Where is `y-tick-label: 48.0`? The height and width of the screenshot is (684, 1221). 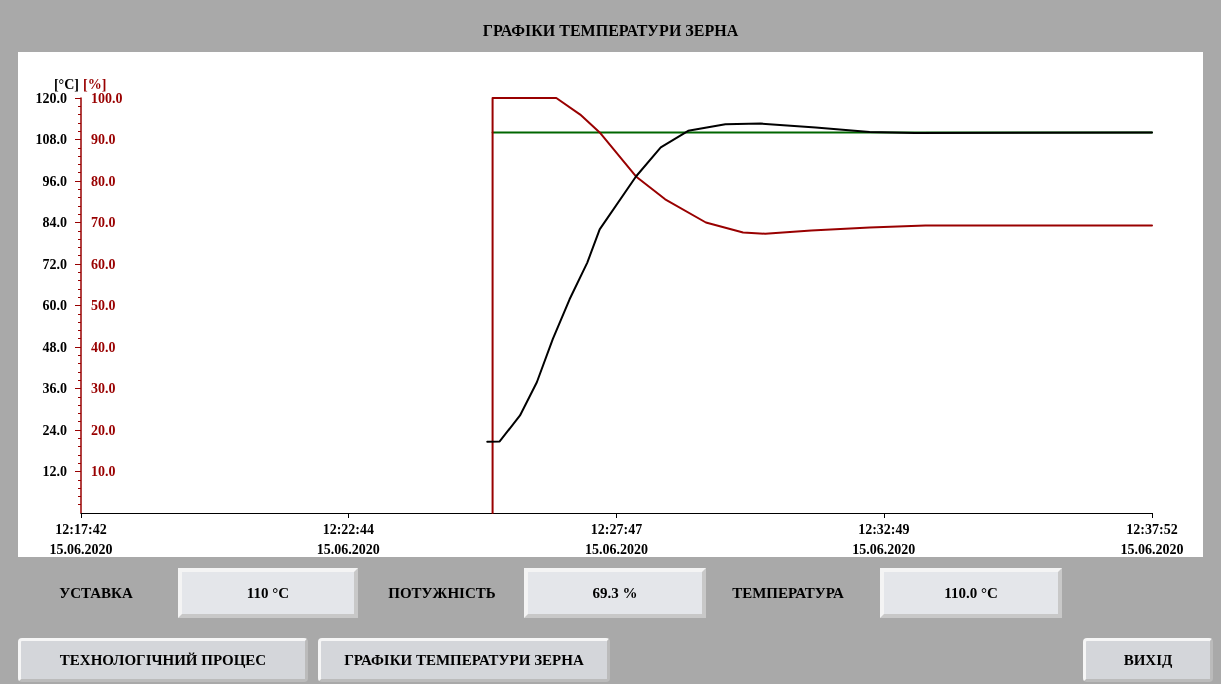
y-tick-label: 48.0 is located at coordinates (54, 347).